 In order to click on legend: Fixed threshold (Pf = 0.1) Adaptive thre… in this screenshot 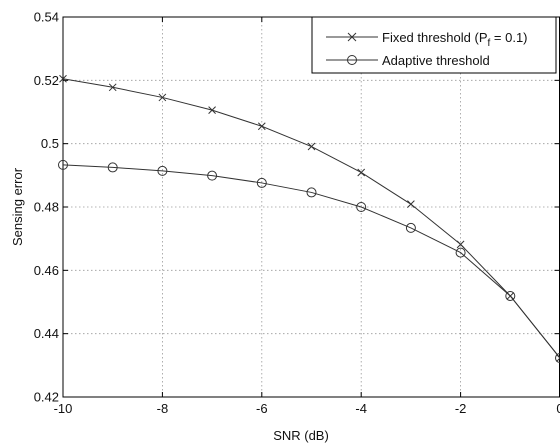, I will do `click(434, 45)`.